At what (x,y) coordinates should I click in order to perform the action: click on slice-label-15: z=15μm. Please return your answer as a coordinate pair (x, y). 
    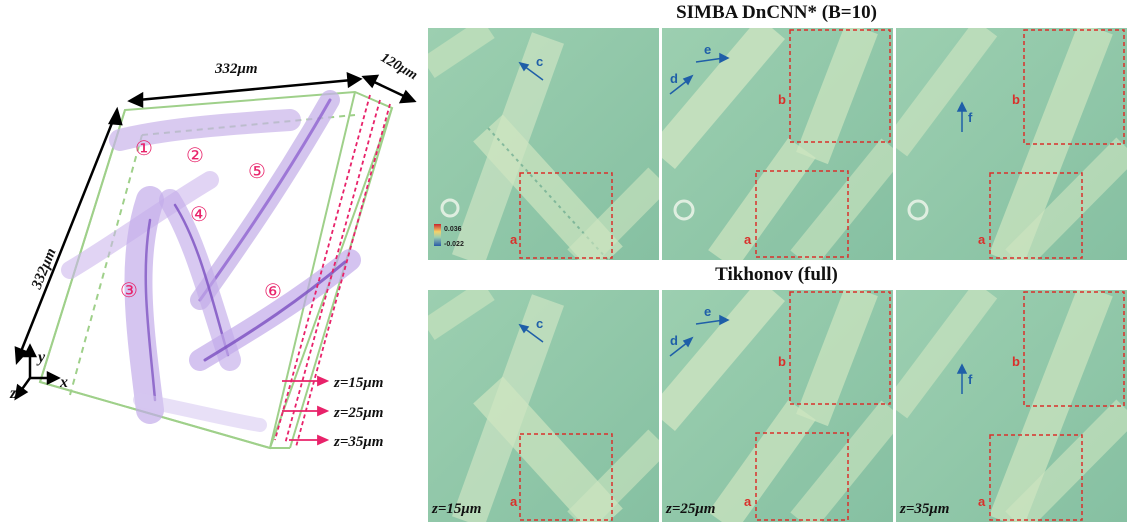
    Looking at the image, I should click on (358, 383).